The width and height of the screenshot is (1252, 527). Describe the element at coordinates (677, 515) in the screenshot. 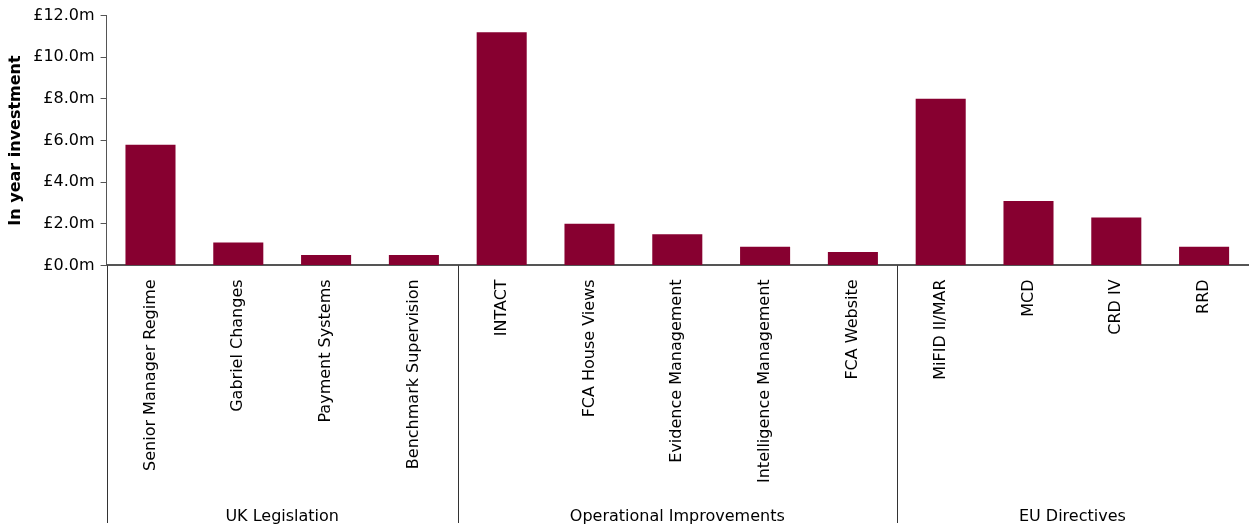

I see `text: Operational Improvements` at that location.